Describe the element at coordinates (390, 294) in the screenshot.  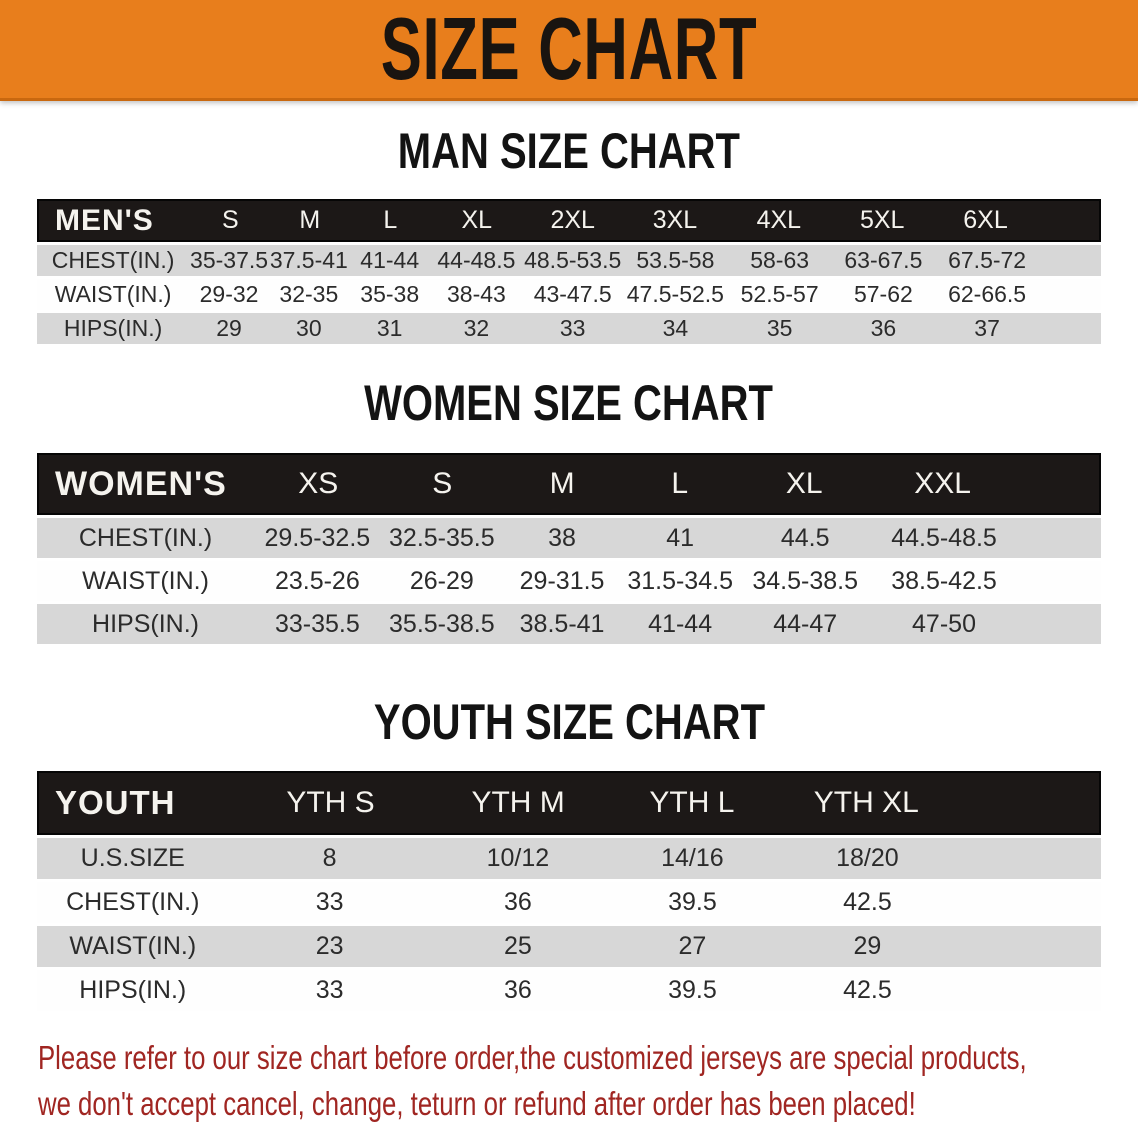
I see `size-value: 35-38` at that location.